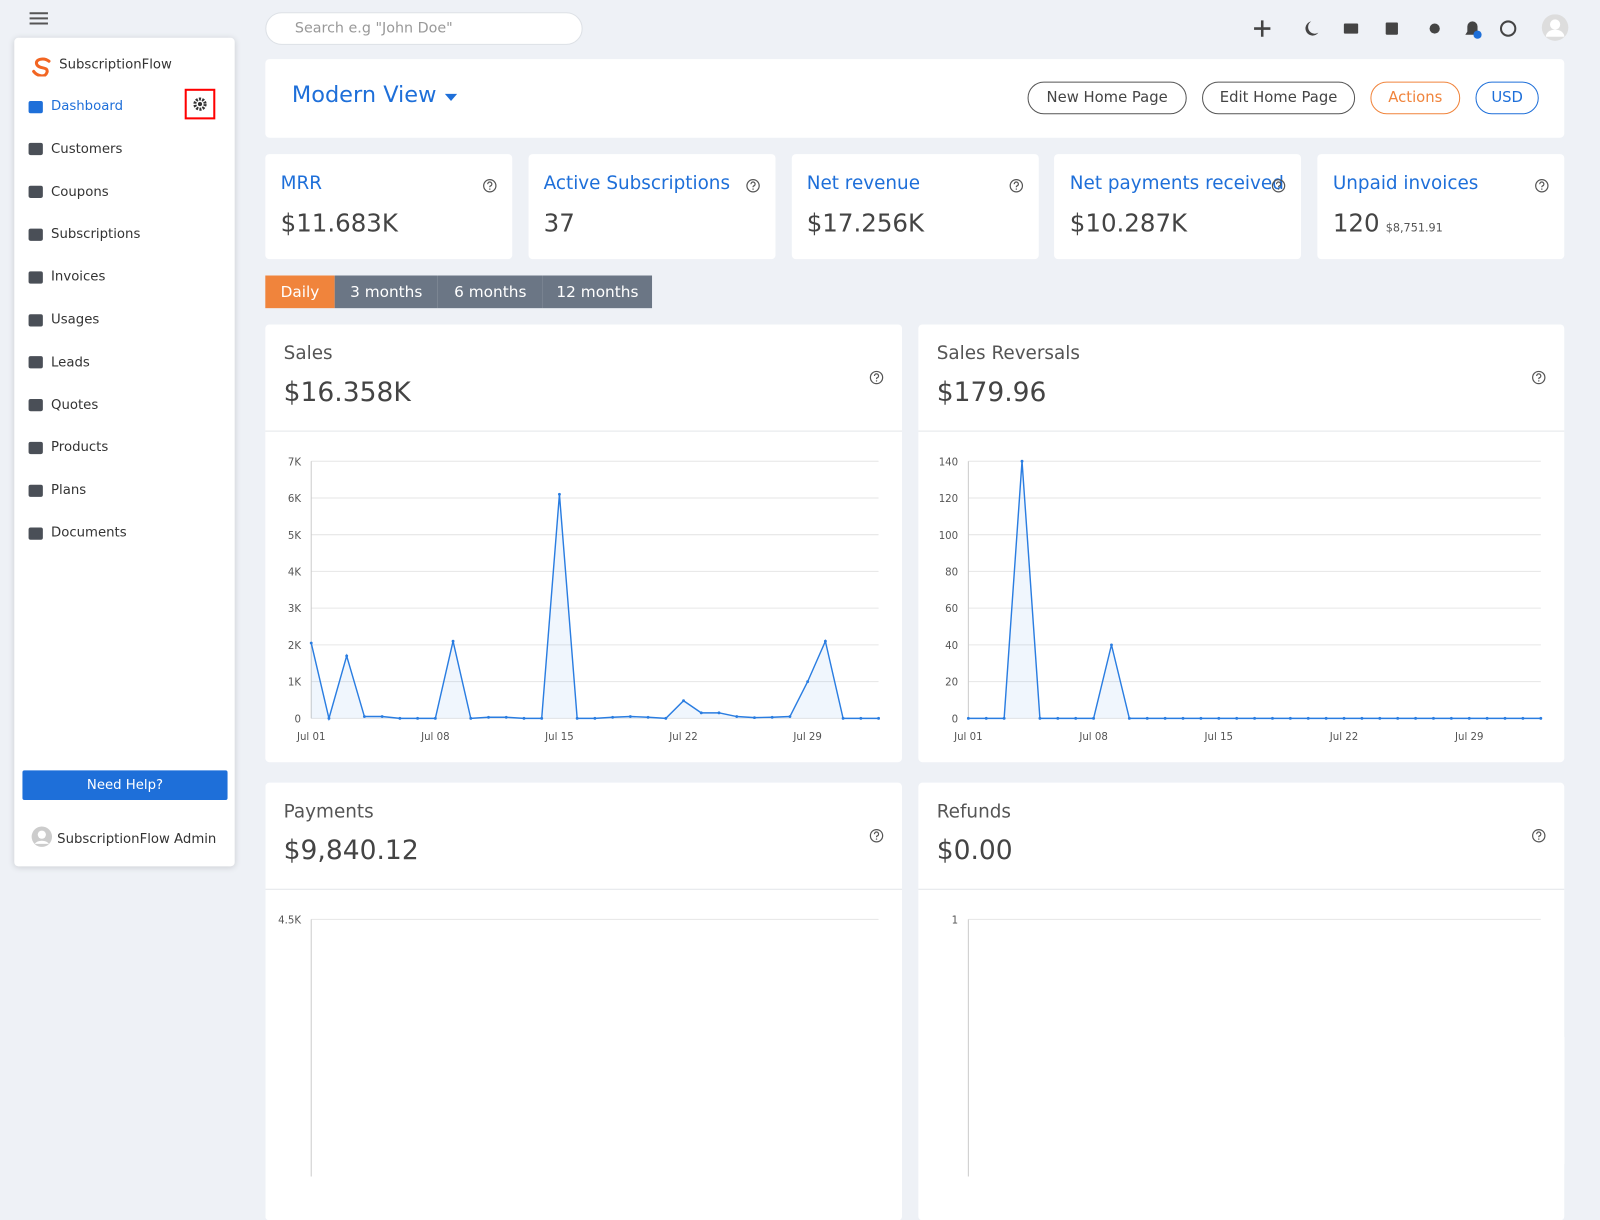  What do you see at coordinates (1128, 223) in the screenshot?
I see `kpi-number: $10.287K` at bounding box center [1128, 223].